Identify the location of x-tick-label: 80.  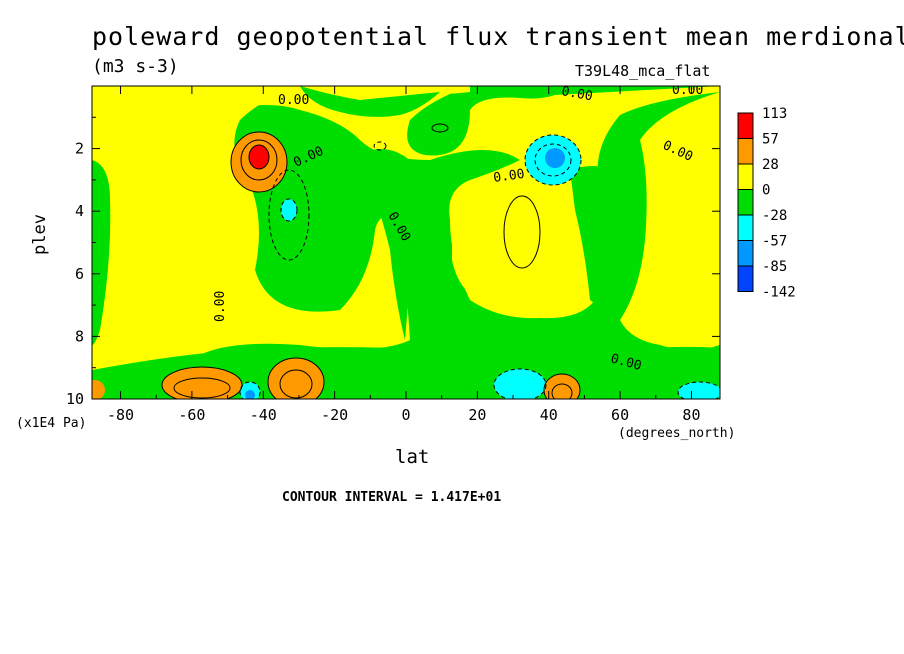
(691, 415).